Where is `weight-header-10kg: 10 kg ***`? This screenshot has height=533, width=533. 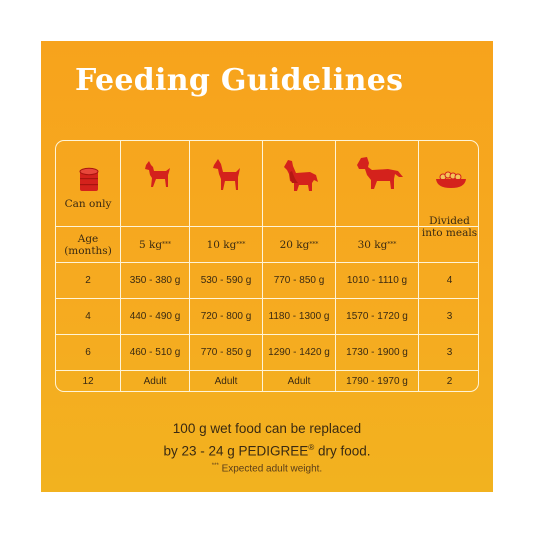 weight-header-10kg: 10 kg *** is located at coordinates (226, 244).